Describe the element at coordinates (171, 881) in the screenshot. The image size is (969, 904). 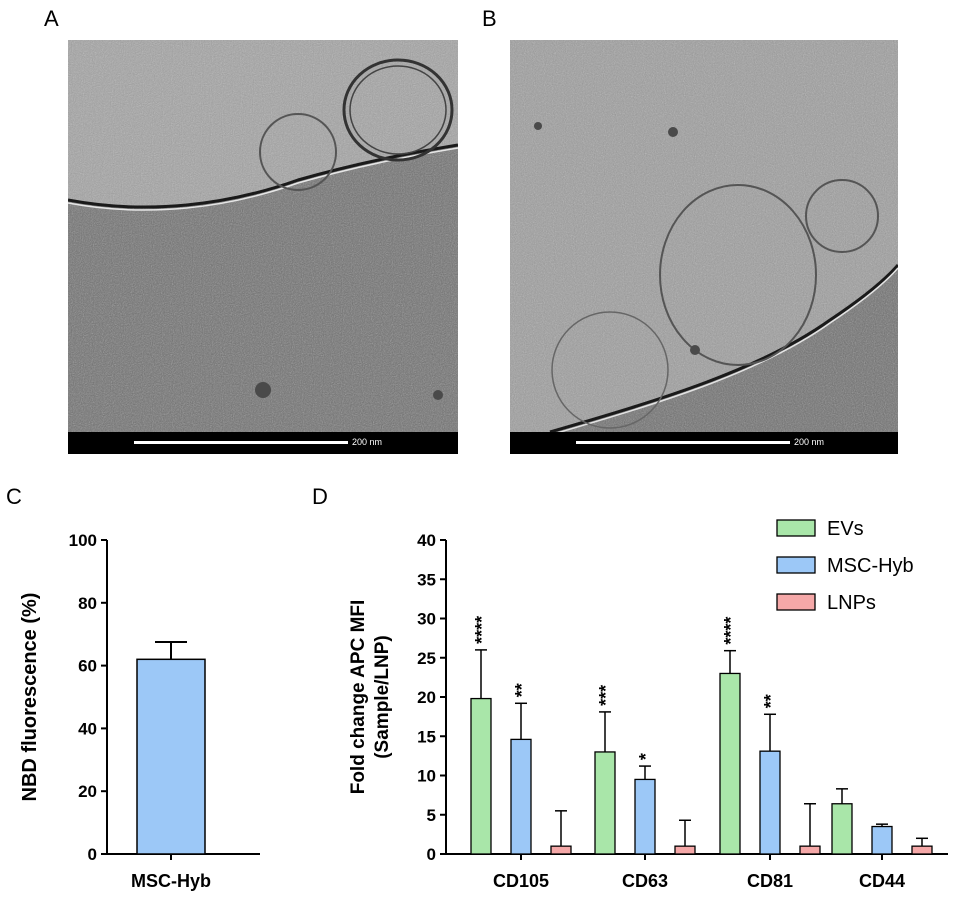
I see `x-tick-label-c: MSC-Hyb` at that location.